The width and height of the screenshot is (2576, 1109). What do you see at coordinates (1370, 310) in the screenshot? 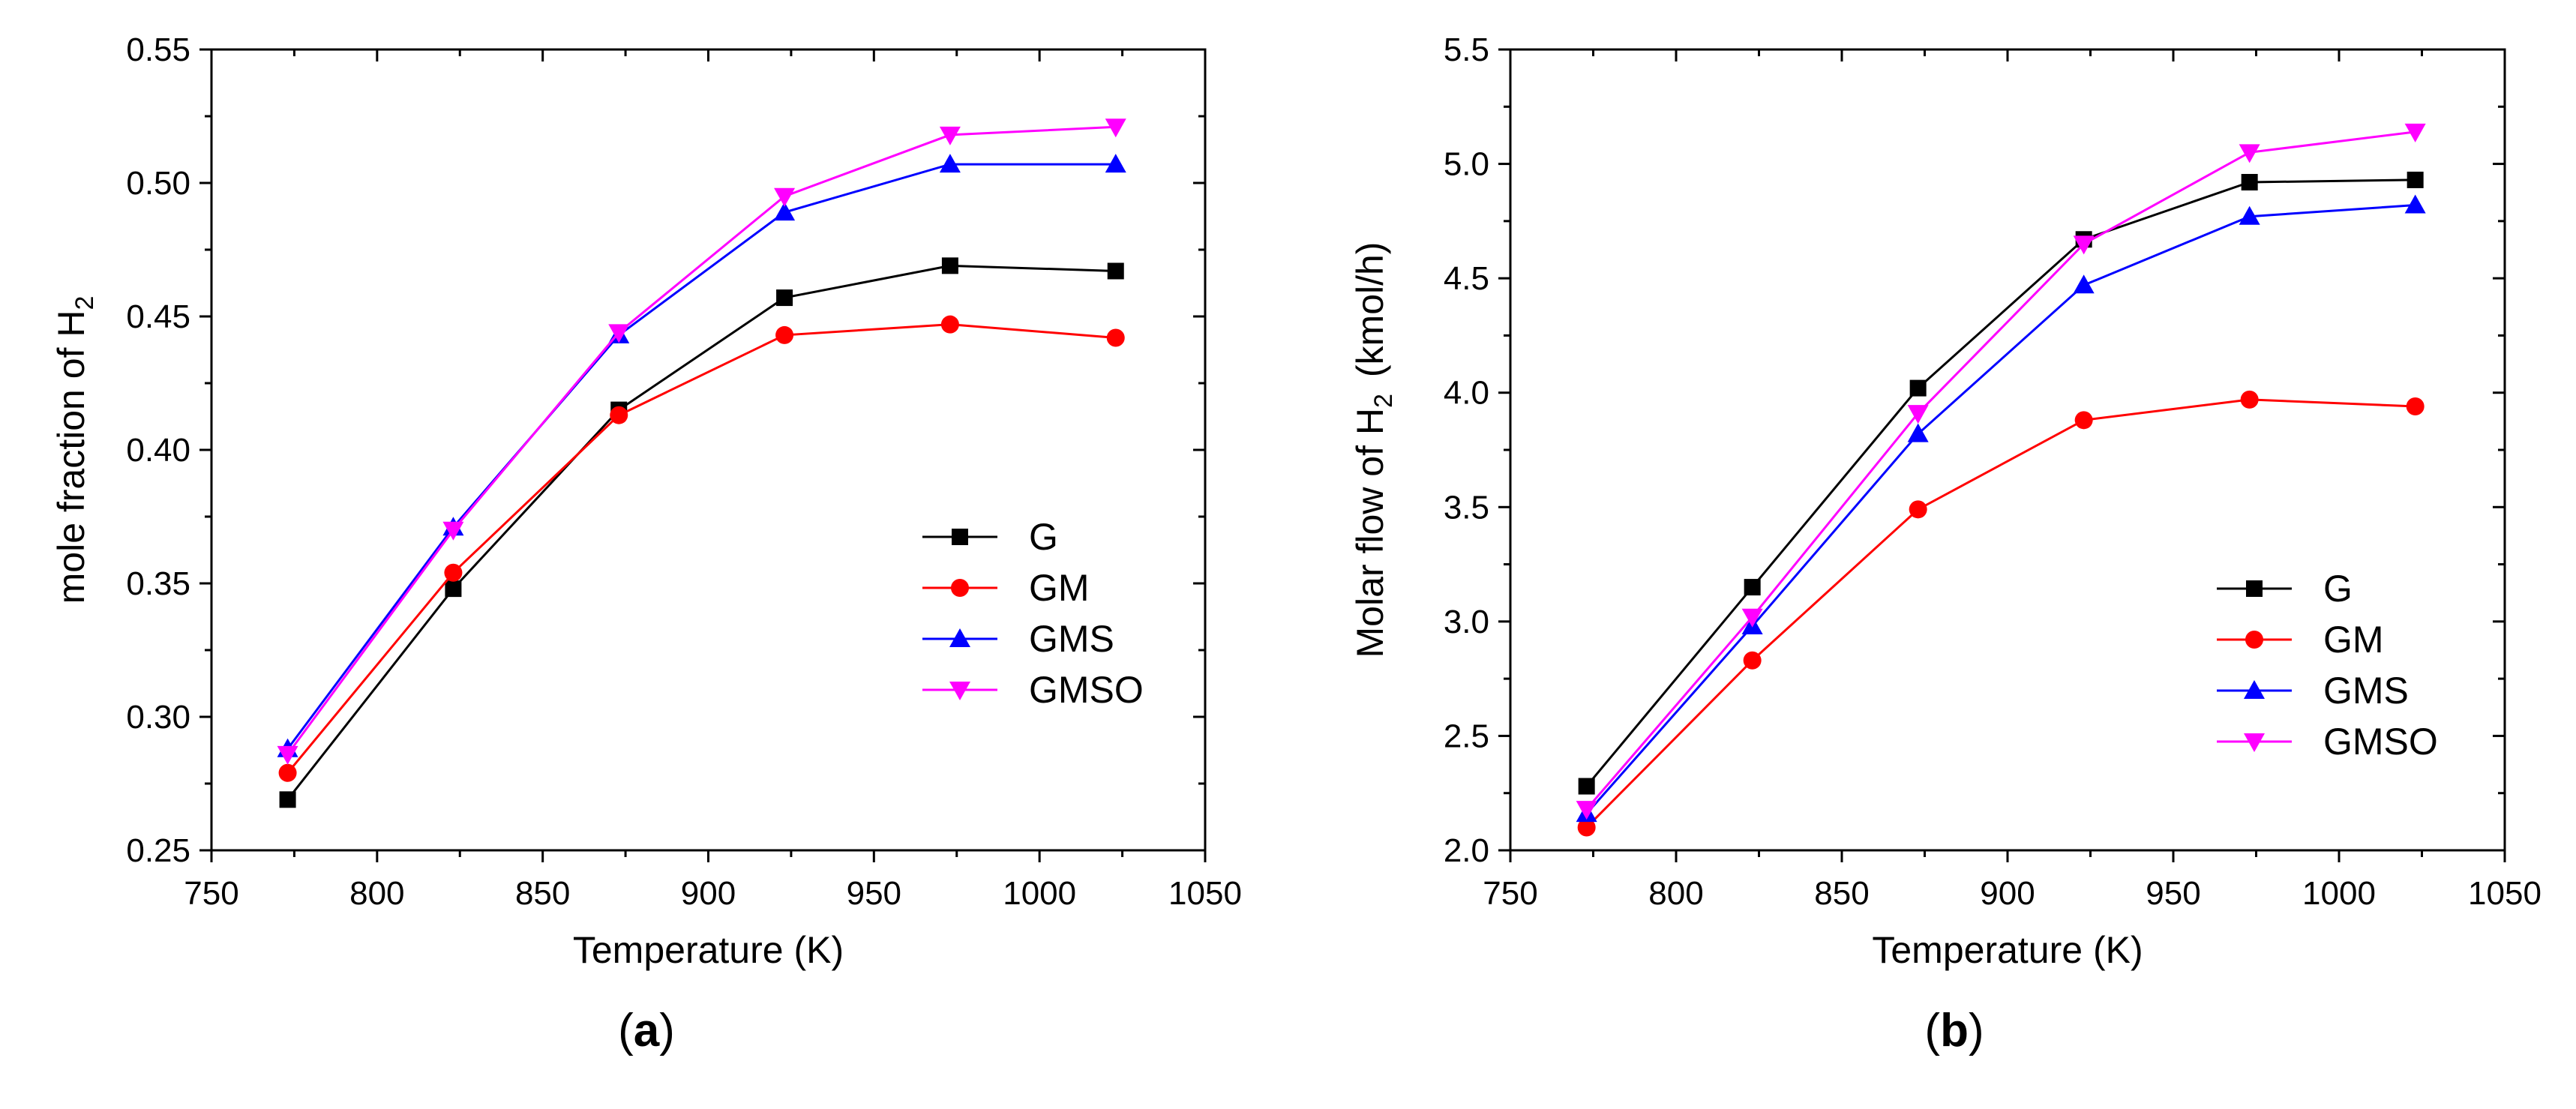
I see `y-axis-label-unit: (kmol/h)` at bounding box center [1370, 310].